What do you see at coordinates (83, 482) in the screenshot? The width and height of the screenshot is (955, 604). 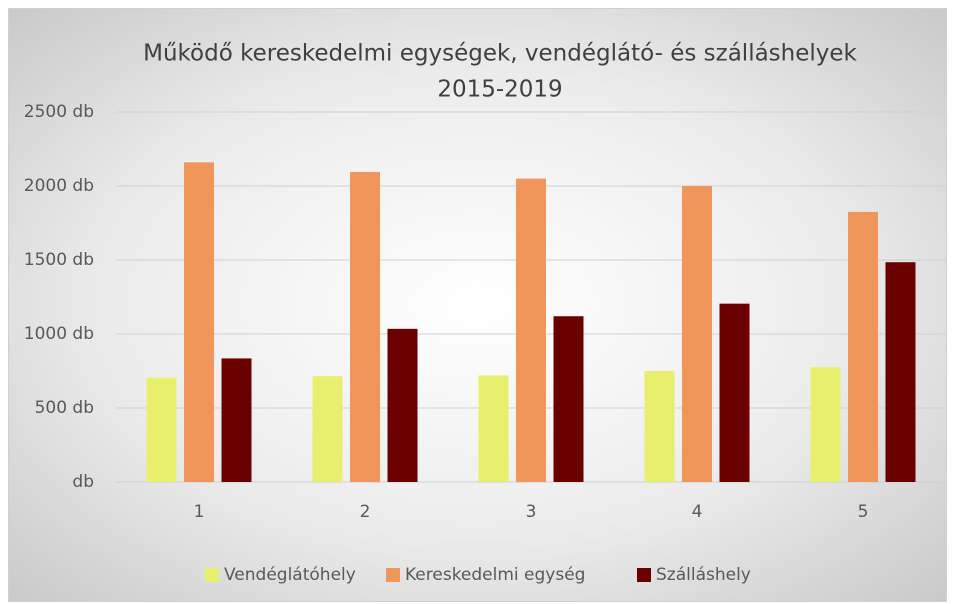 I see `y-tick-label: db` at bounding box center [83, 482].